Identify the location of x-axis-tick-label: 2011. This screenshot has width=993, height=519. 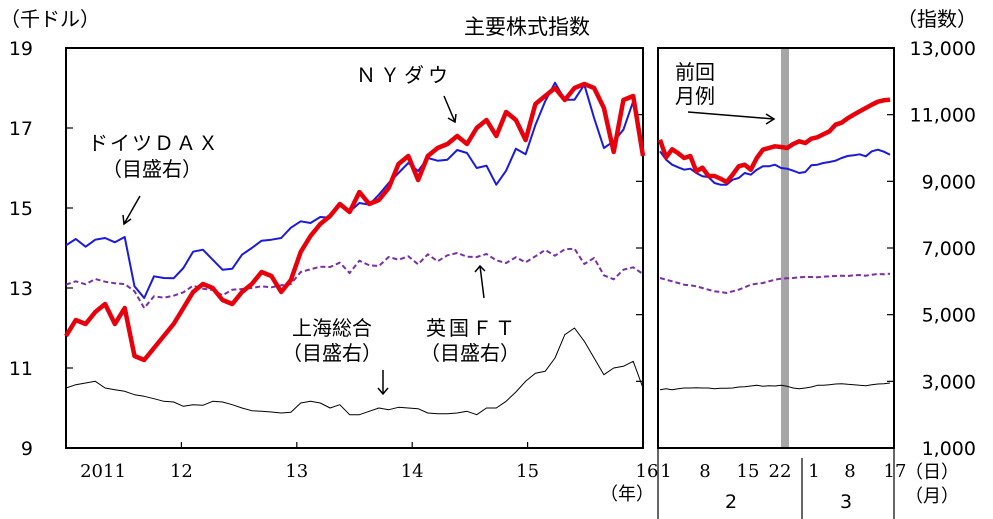
(103, 471).